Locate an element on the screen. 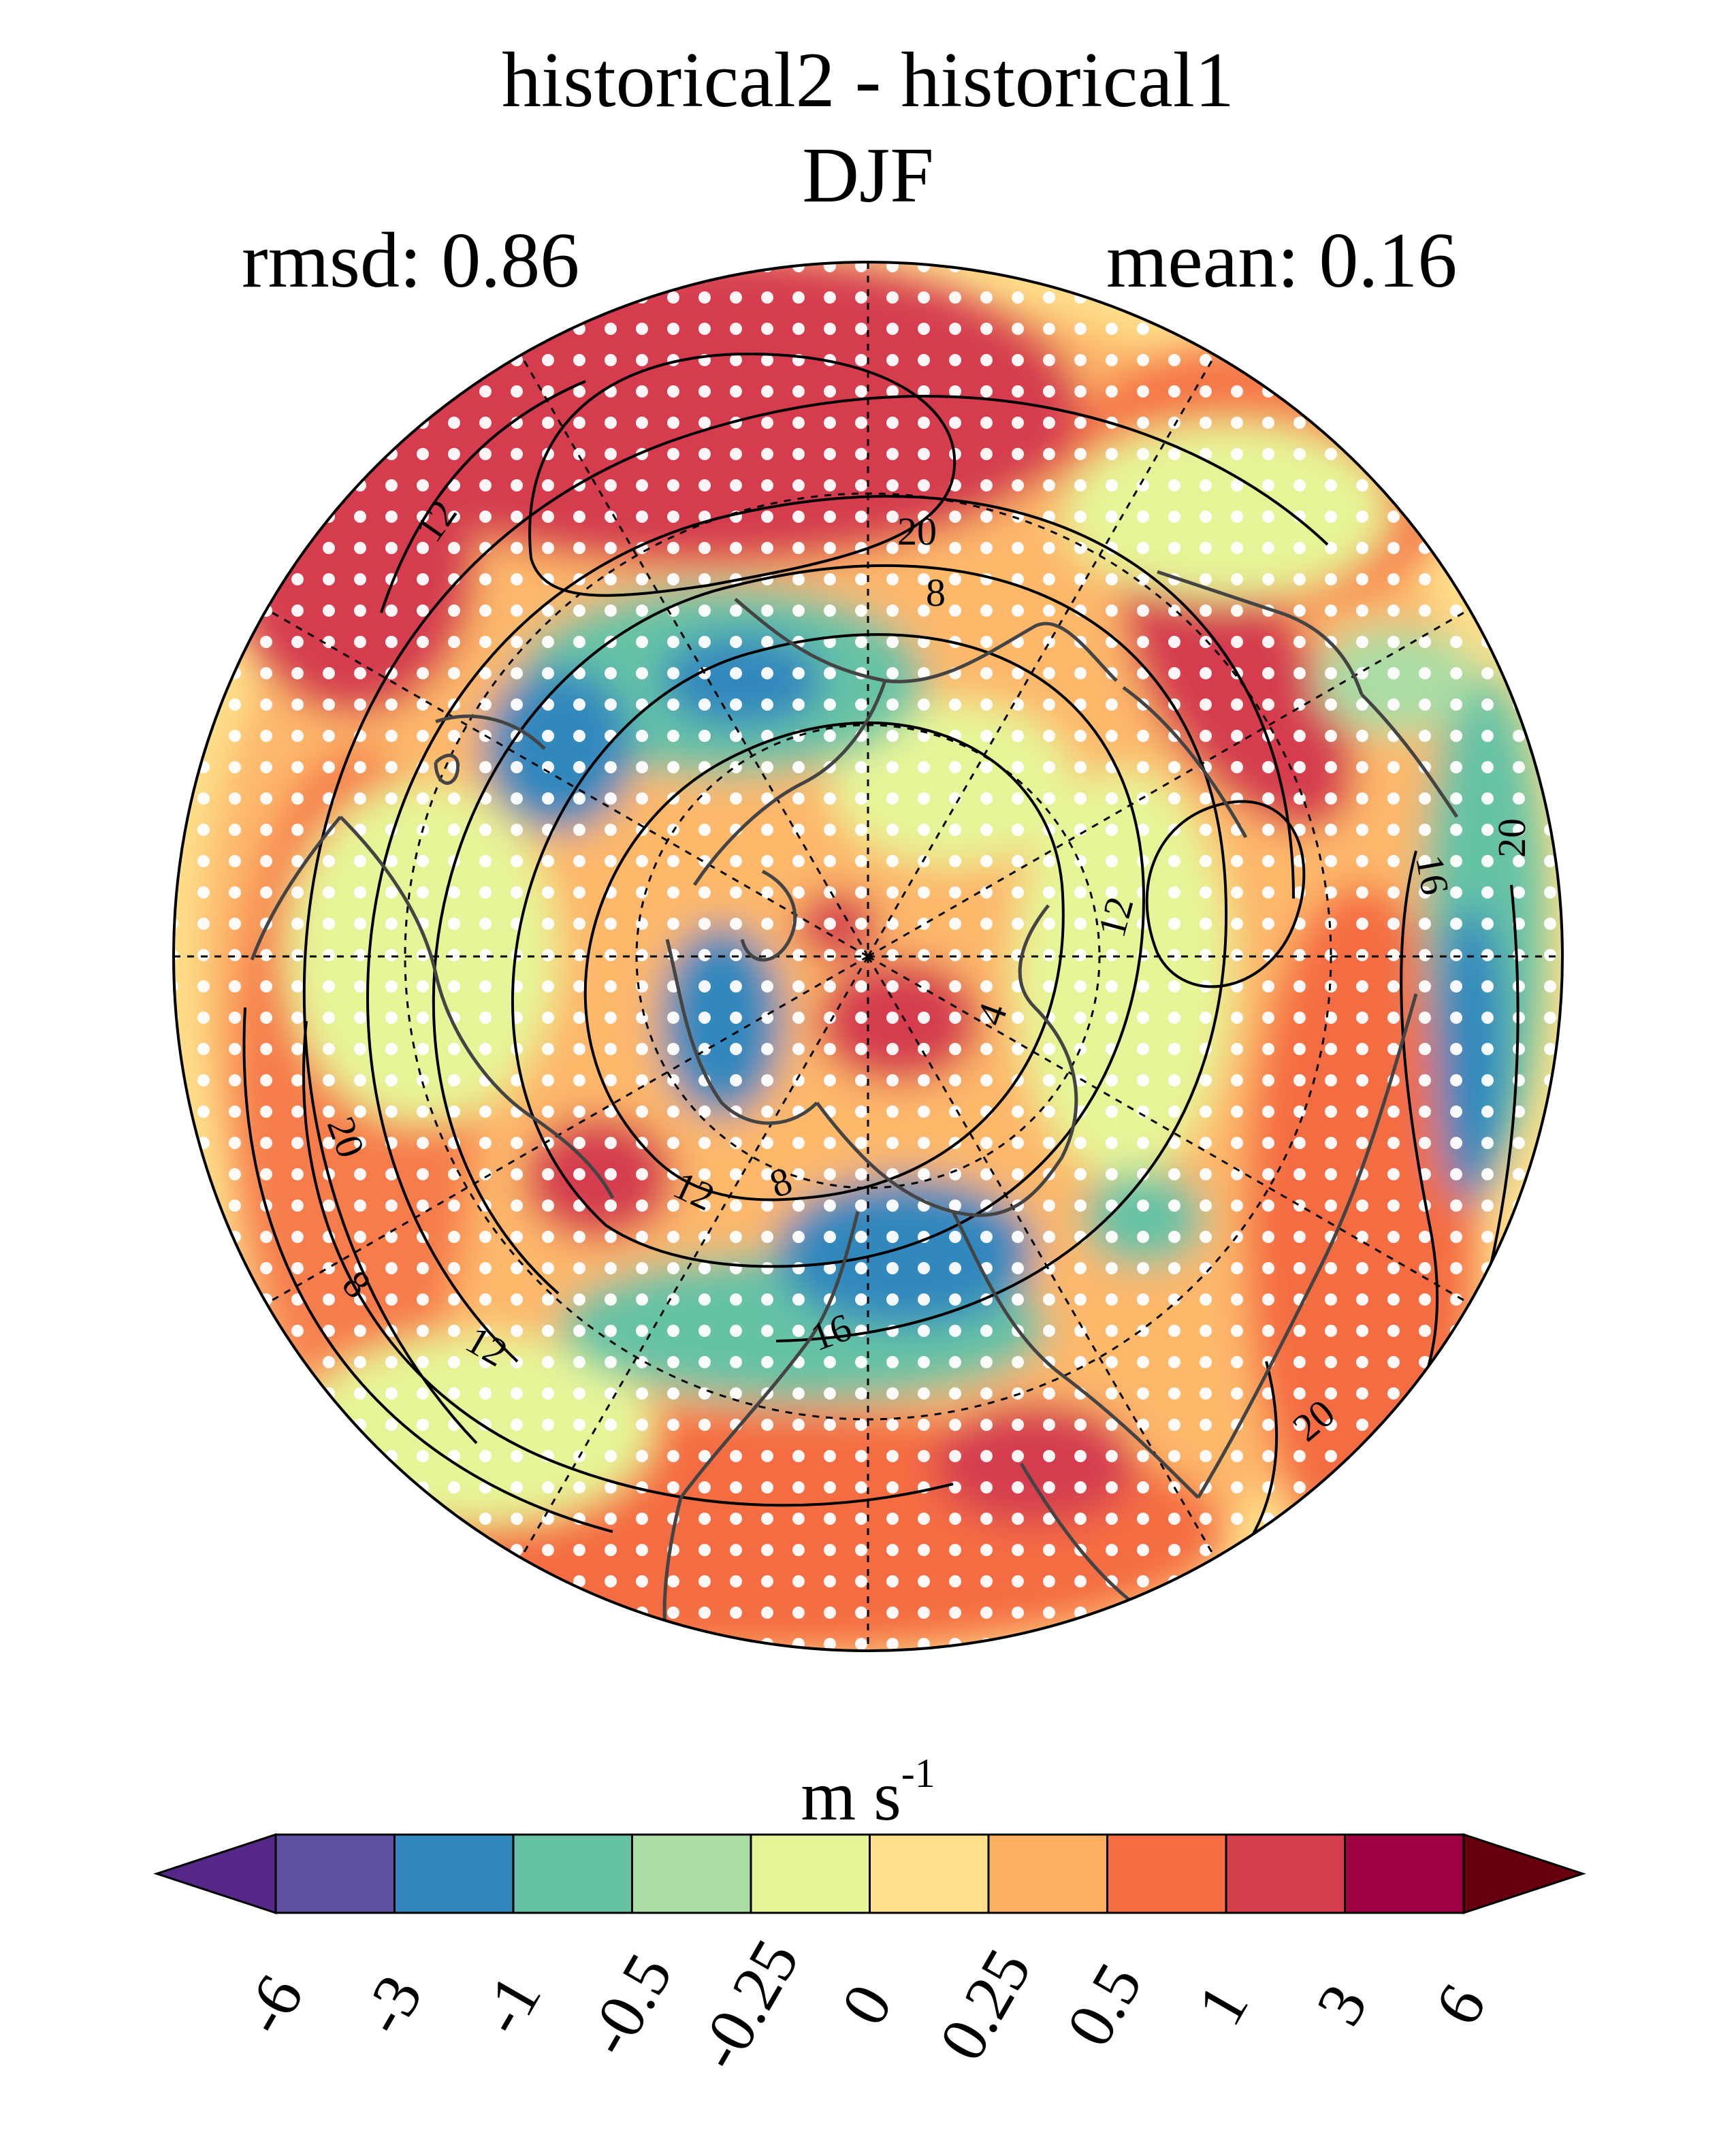 The height and width of the screenshot is (2130, 1736). mean-label: mean: 0.16 is located at coordinates (1282, 260).